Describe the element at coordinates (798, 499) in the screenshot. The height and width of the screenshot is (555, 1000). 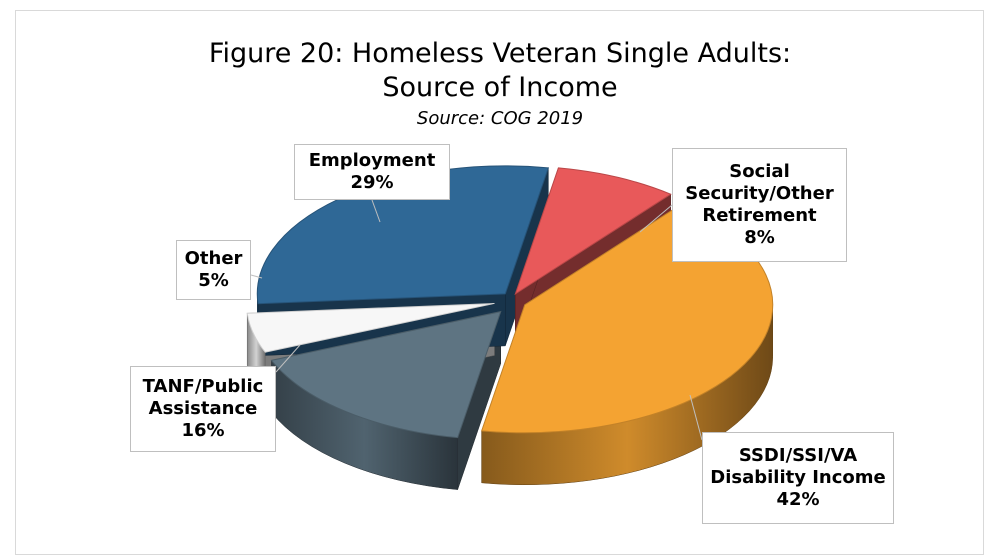
I see `label-ssdi-pct: 42%` at that location.